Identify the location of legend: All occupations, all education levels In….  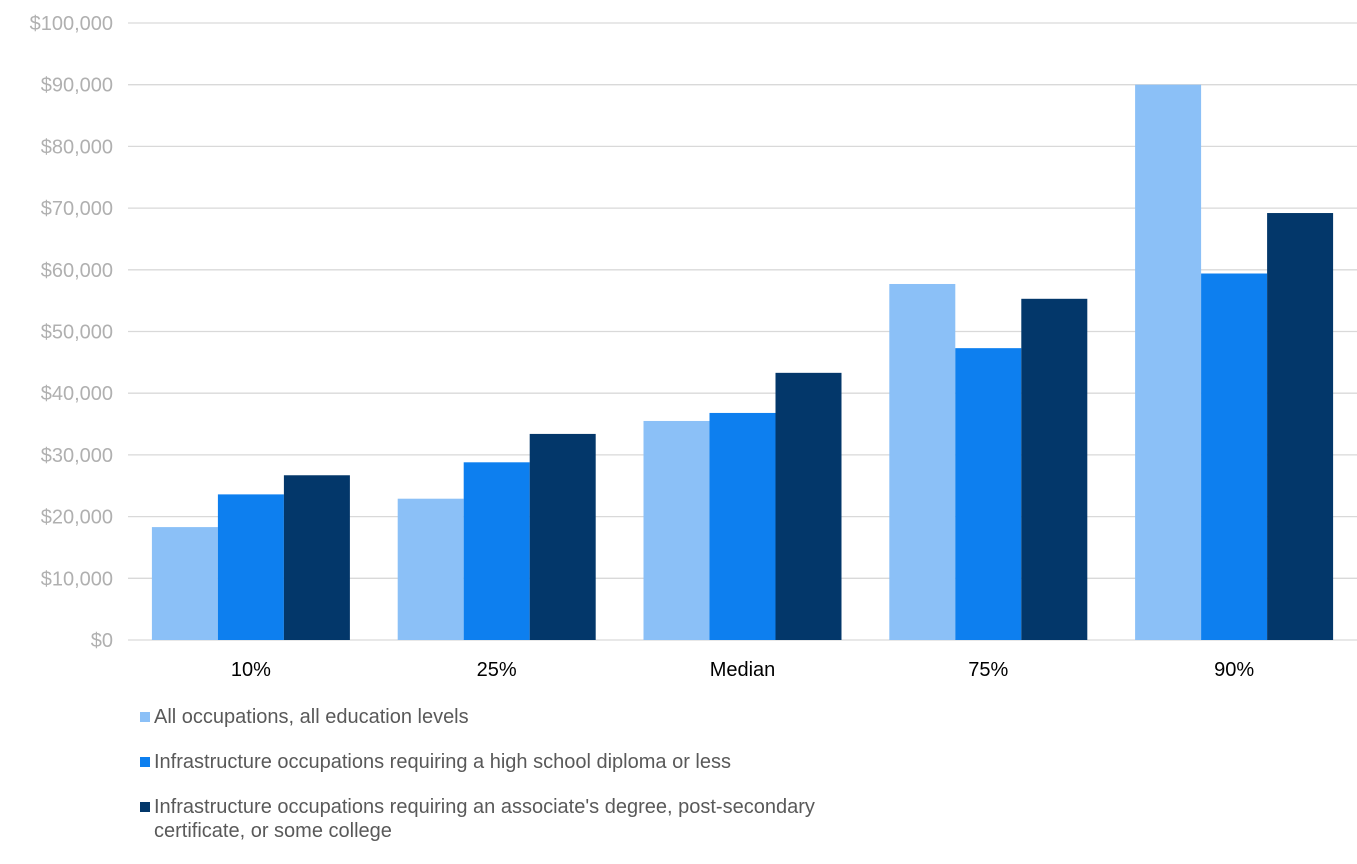
(590, 784).